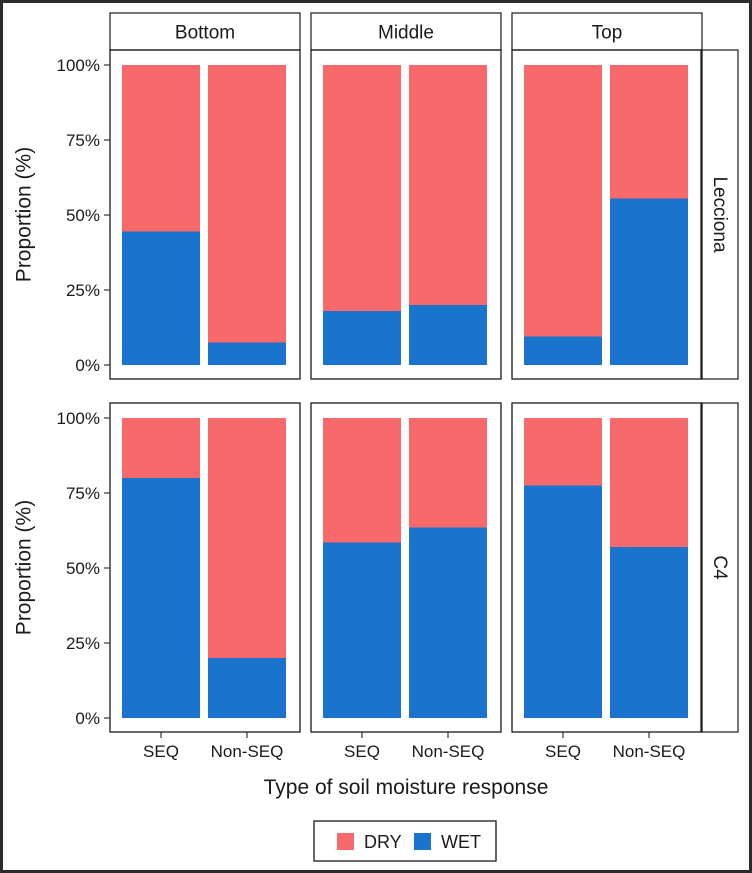 This screenshot has height=873, width=752. Describe the element at coordinates (448, 185) in the screenshot. I see `bar-dry-lecciona-middle-non-seq` at that location.